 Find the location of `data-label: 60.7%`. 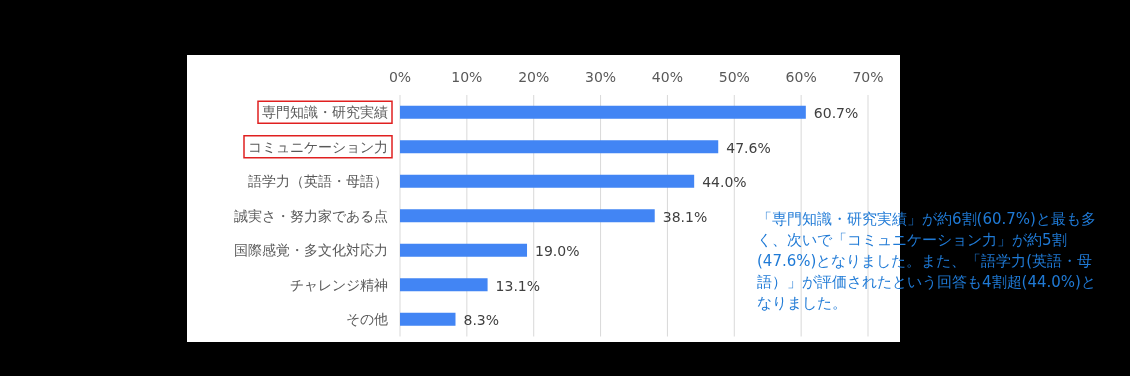

data-label: 60.7% is located at coordinates (836, 113).